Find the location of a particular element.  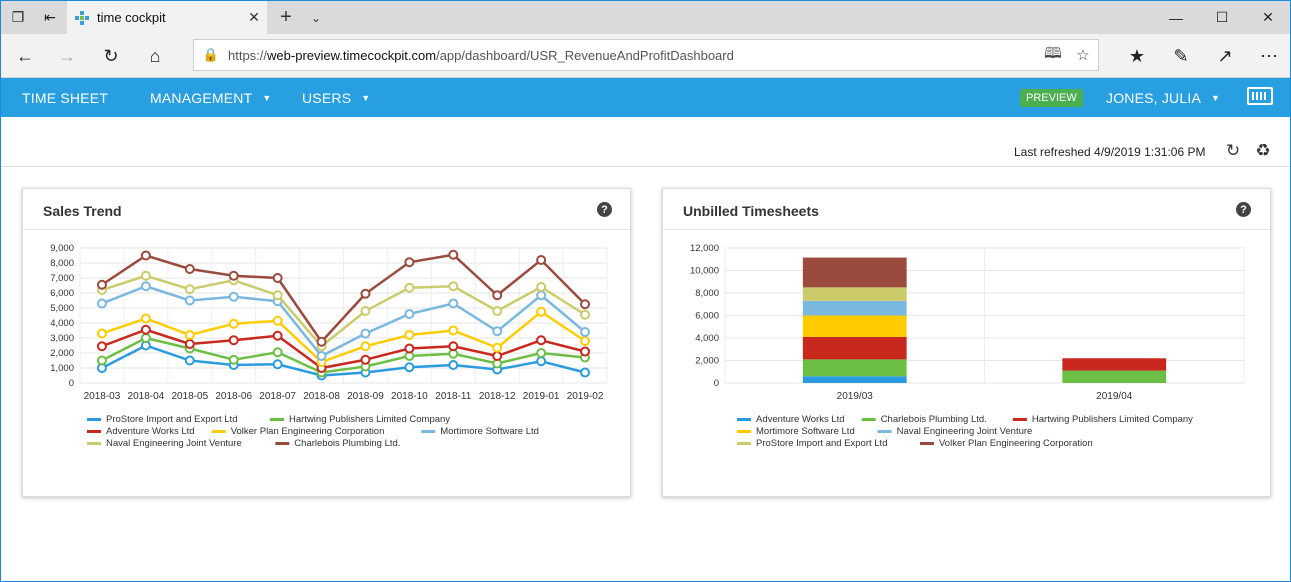

last-refreshed-text: Last refreshed 4/9/2019 1:31:06 PM is located at coordinates (1110, 152).